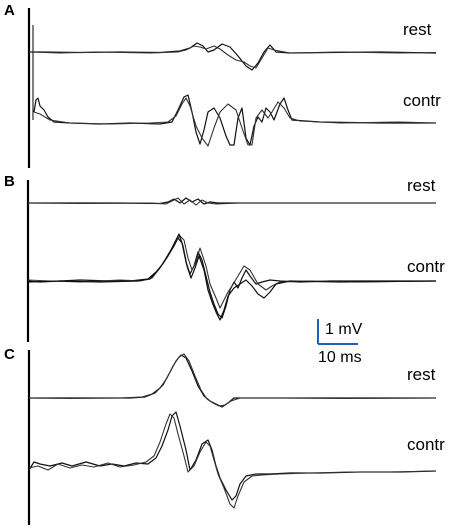 This screenshot has height=529, width=454. Describe the element at coordinates (340, 357) in the screenshot. I see `scale-label-time: 10 ms` at that location.